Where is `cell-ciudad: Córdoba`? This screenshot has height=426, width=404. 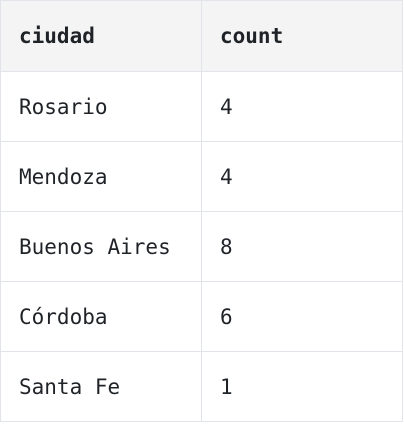 cell-ciudad: Córdoba is located at coordinates (101, 316).